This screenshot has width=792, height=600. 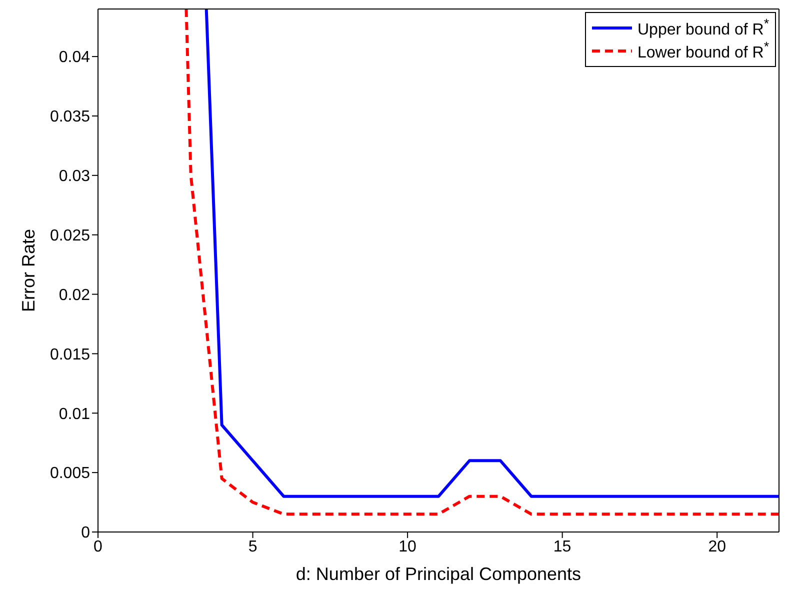 What do you see at coordinates (253, 547) in the screenshot?
I see `x-tick-label: 5` at bounding box center [253, 547].